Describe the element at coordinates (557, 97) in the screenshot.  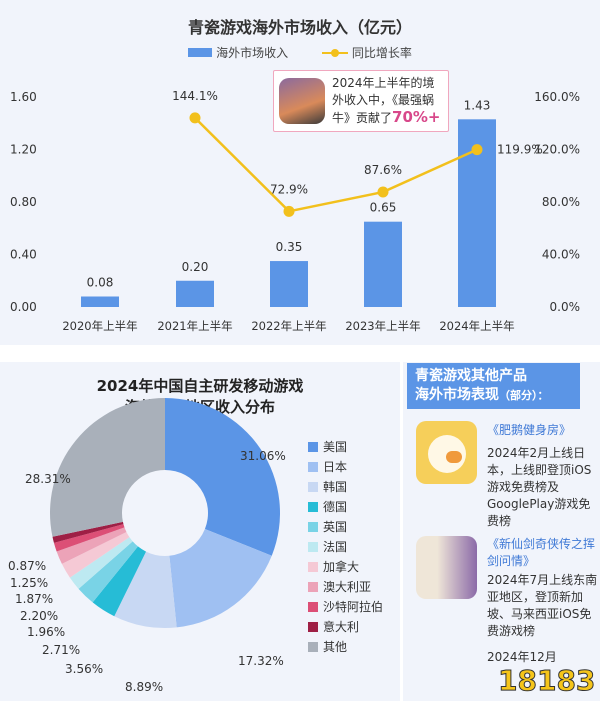
I see `y-right-tick: 160.0%` at that location.